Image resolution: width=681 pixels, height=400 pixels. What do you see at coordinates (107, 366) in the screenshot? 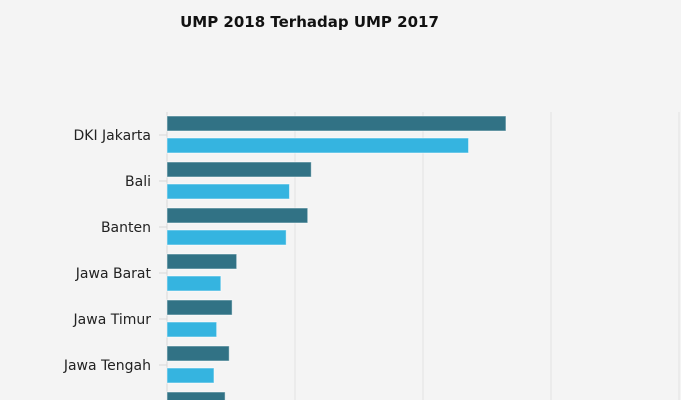
I see `category-label: Jawa Tengah` at bounding box center [107, 366].